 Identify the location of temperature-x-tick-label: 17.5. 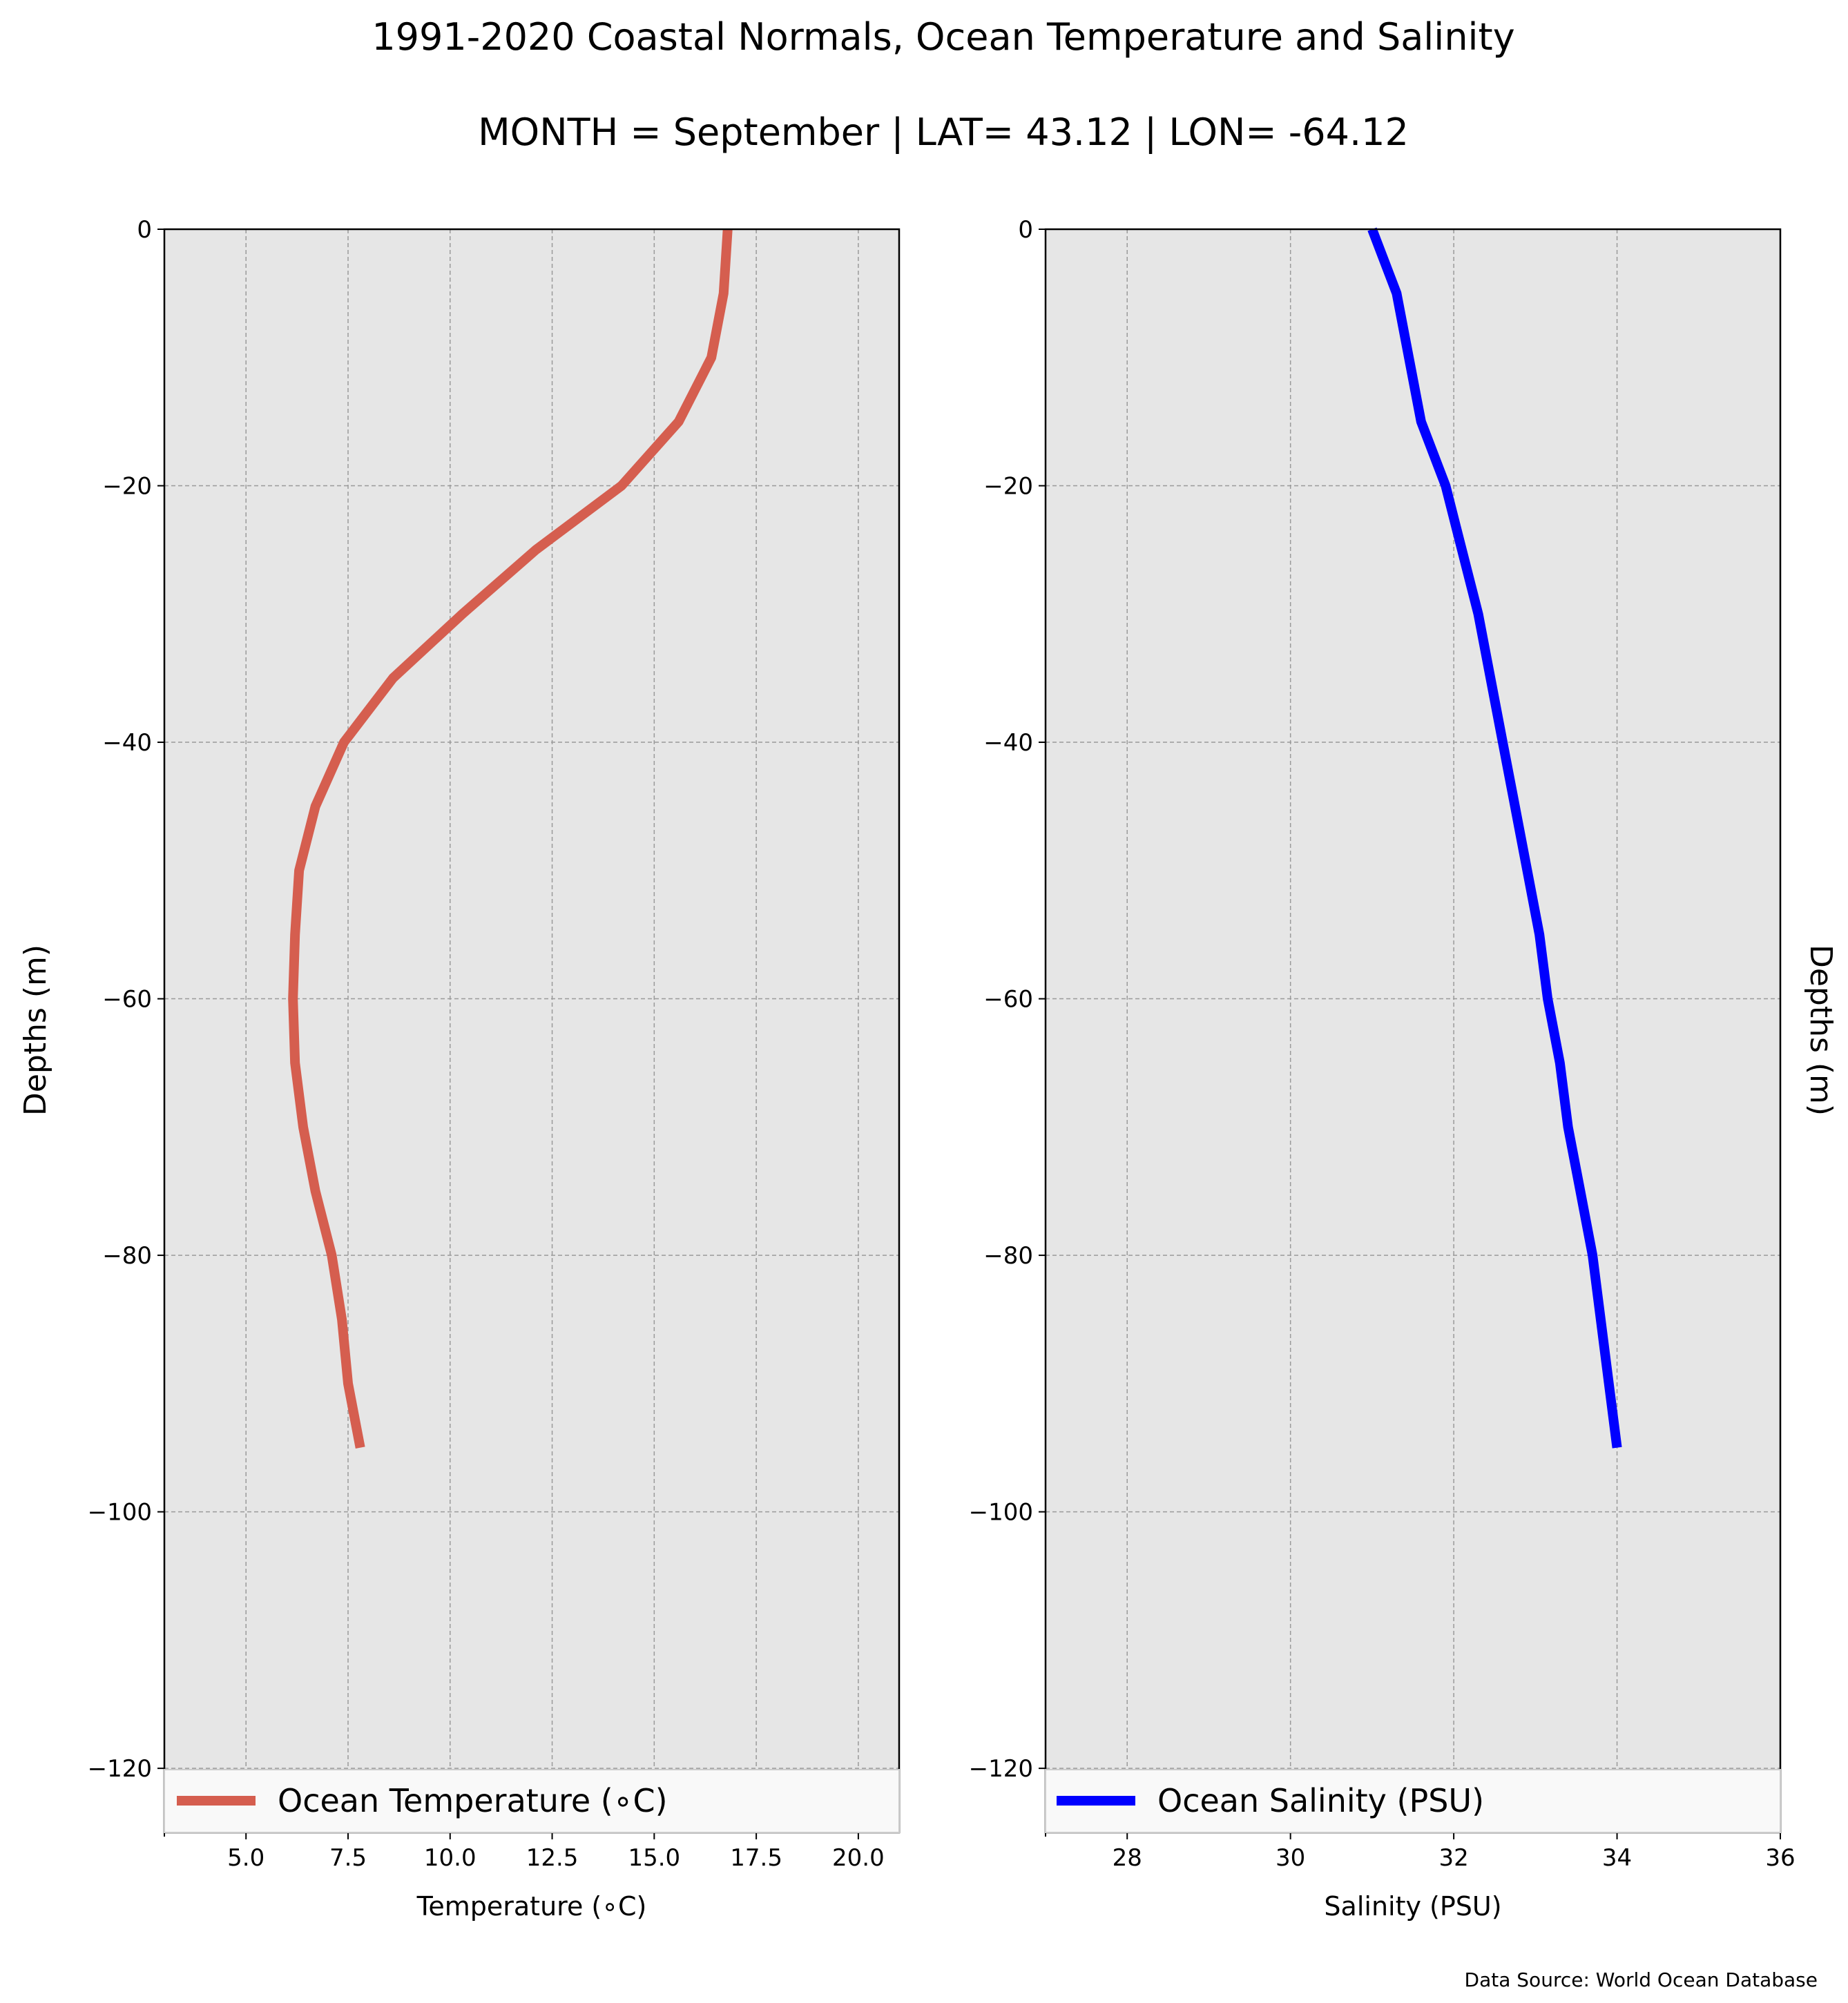
(756, 1858).